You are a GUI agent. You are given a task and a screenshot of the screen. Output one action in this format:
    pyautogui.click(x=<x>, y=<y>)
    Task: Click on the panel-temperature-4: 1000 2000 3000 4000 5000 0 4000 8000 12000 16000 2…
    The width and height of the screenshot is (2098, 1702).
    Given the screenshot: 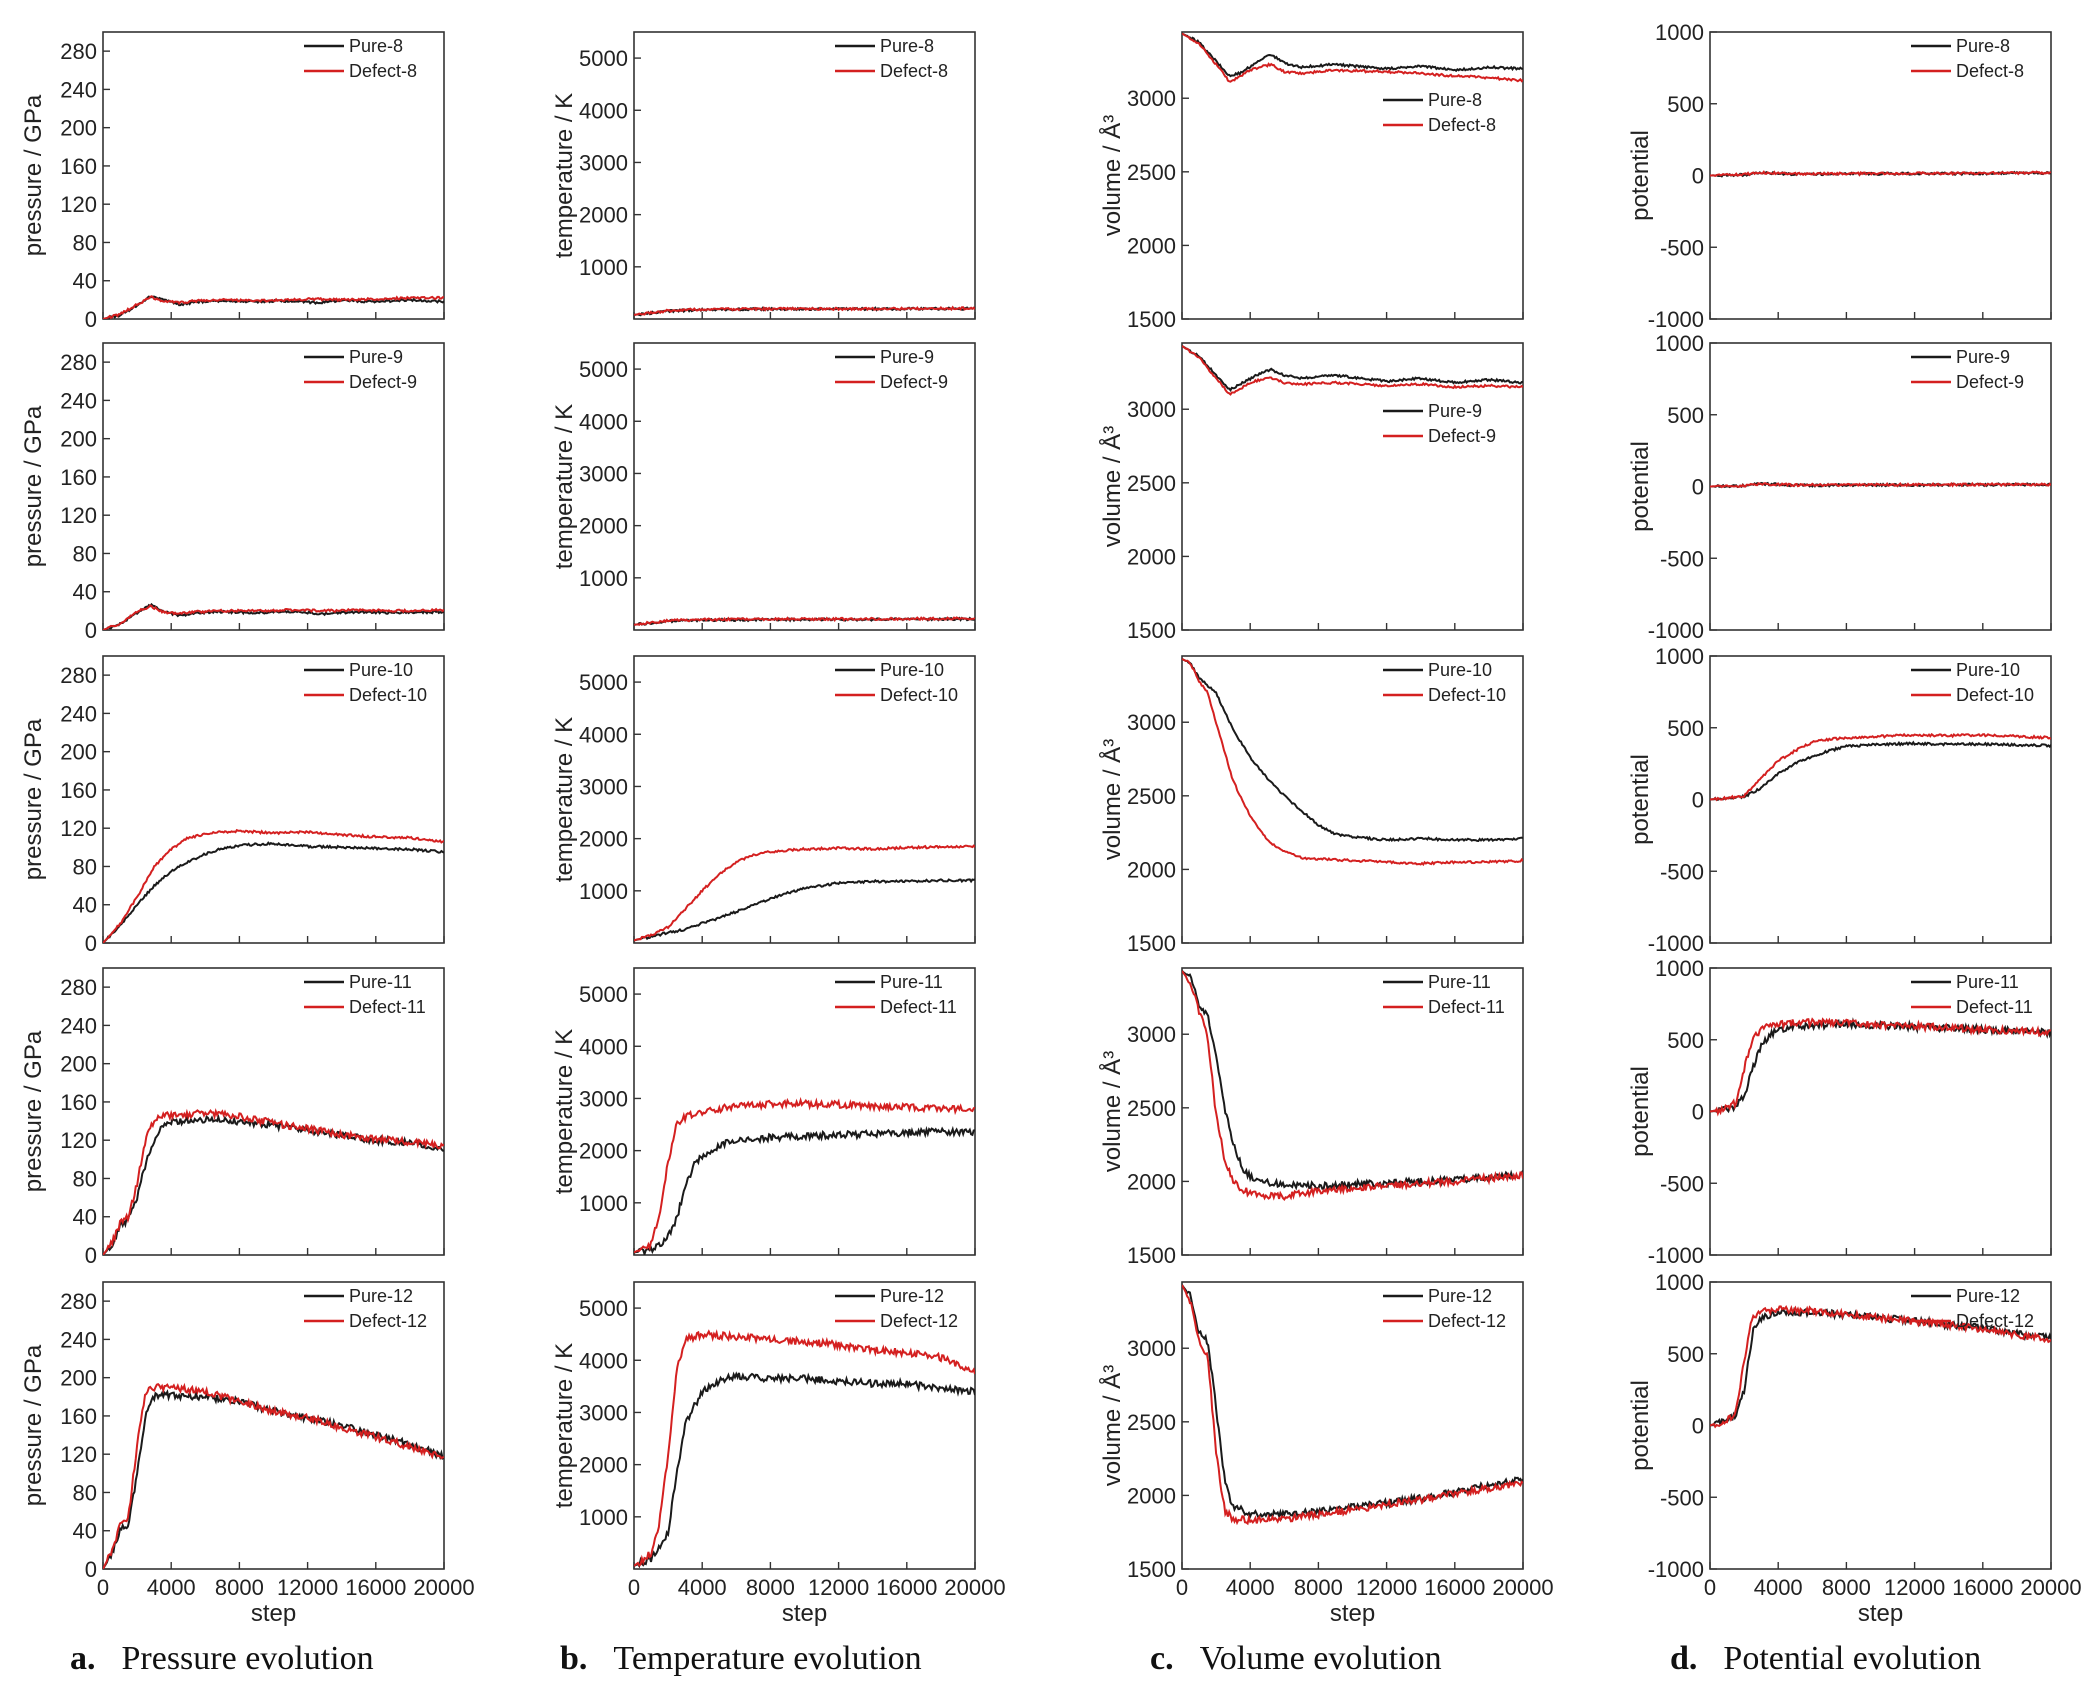 What is the action you would take?
    pyautogui.click(x=778, y=1454)
    